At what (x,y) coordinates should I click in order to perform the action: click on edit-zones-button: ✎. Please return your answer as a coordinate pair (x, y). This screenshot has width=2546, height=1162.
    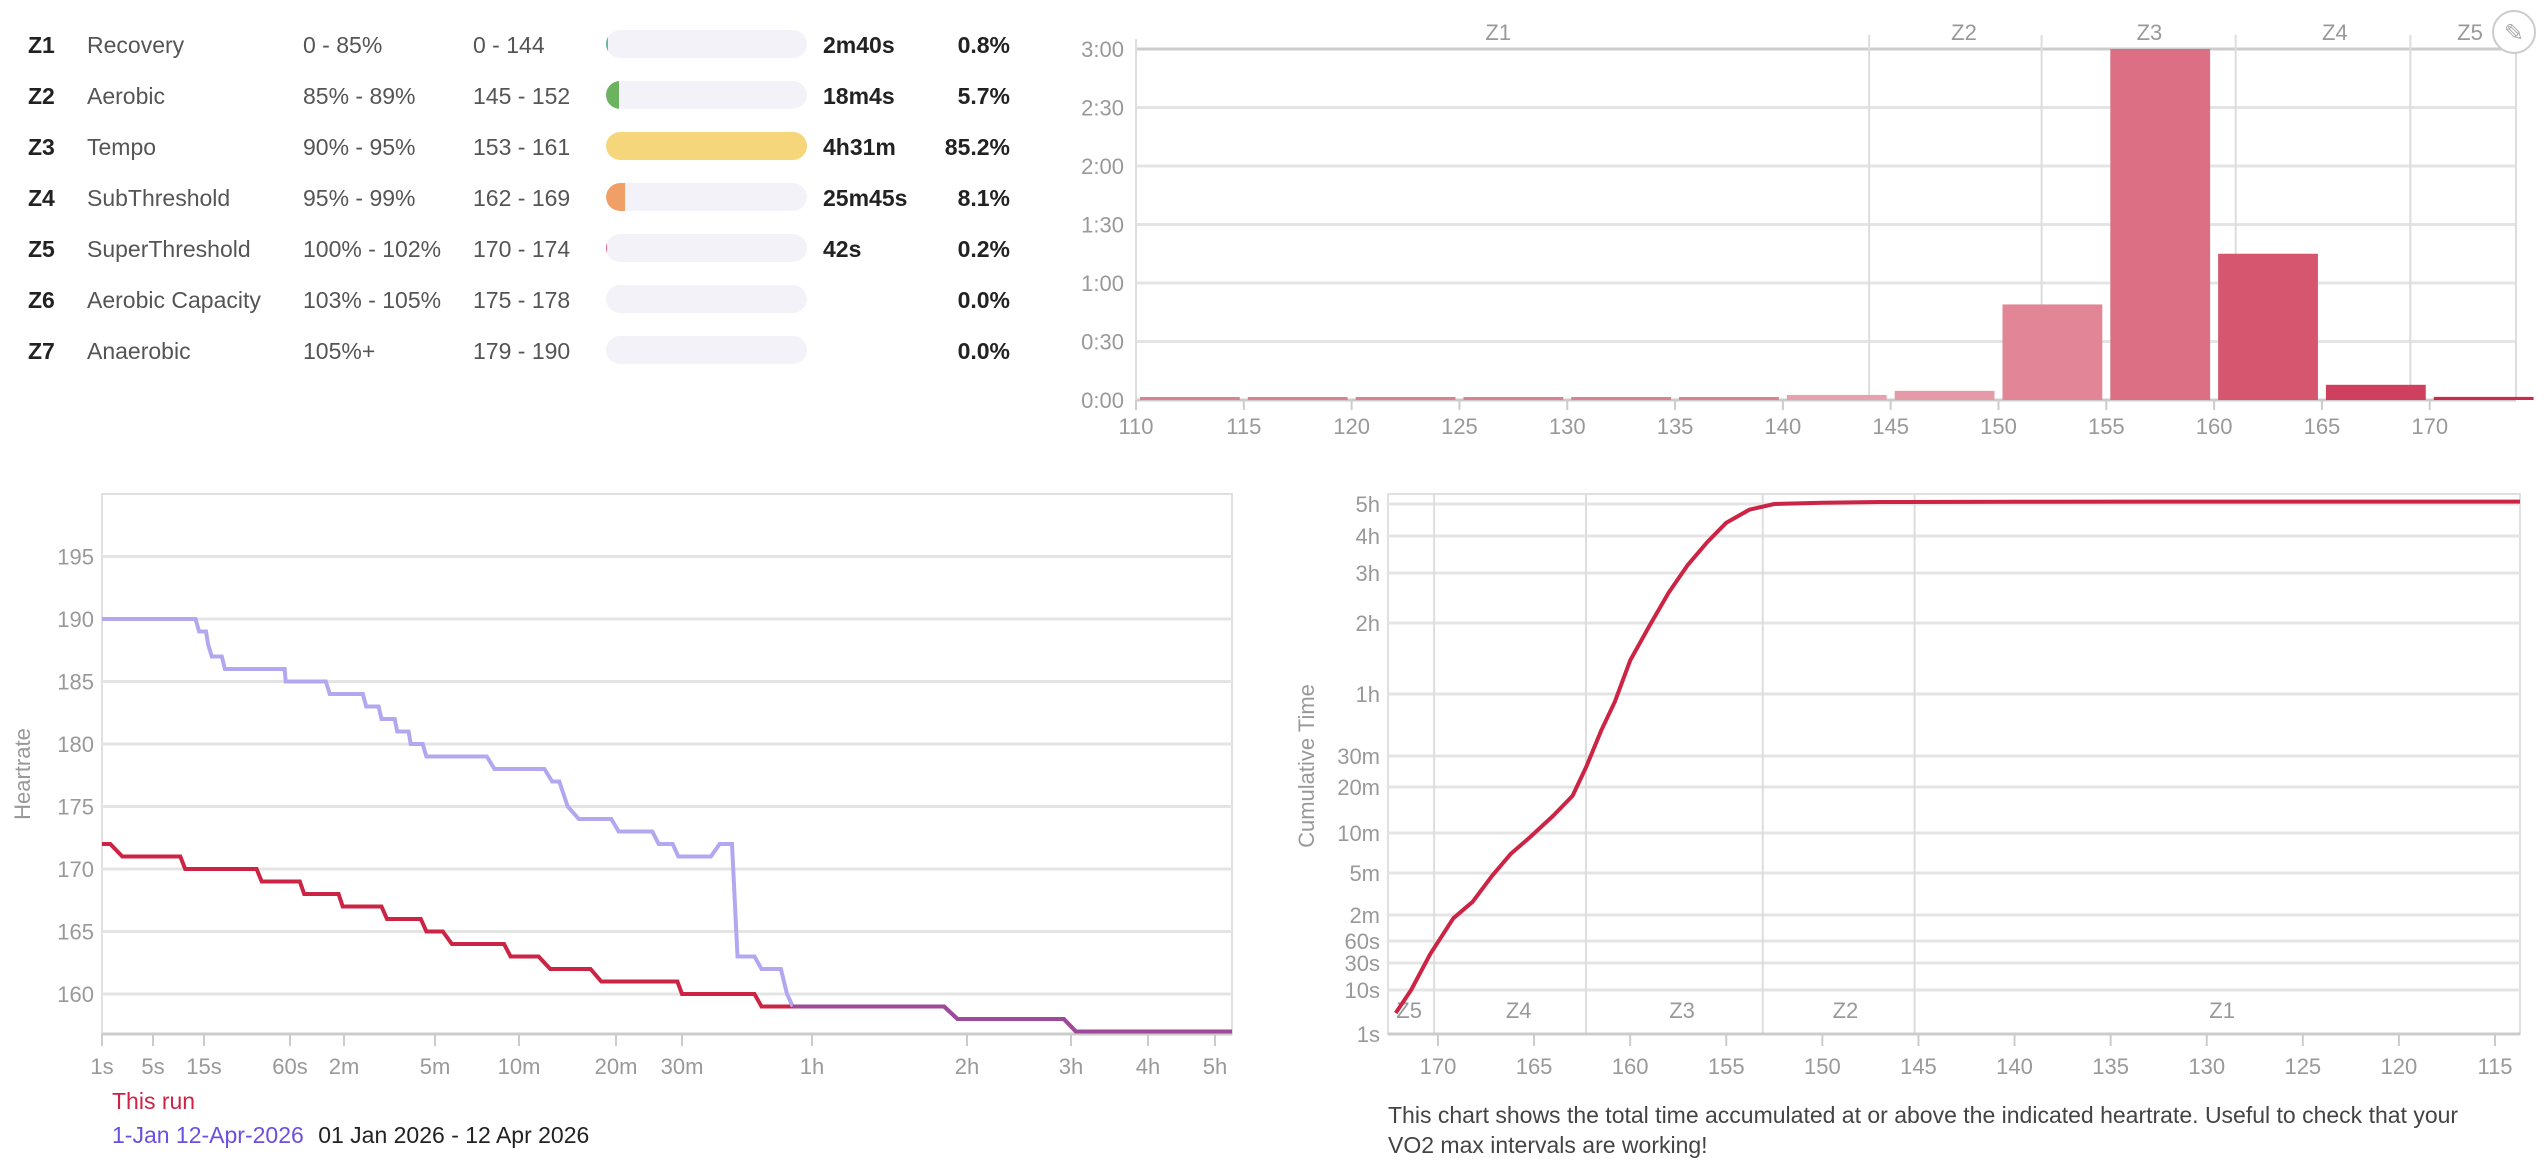
    Looking at the image, I should click on (2514, 32).